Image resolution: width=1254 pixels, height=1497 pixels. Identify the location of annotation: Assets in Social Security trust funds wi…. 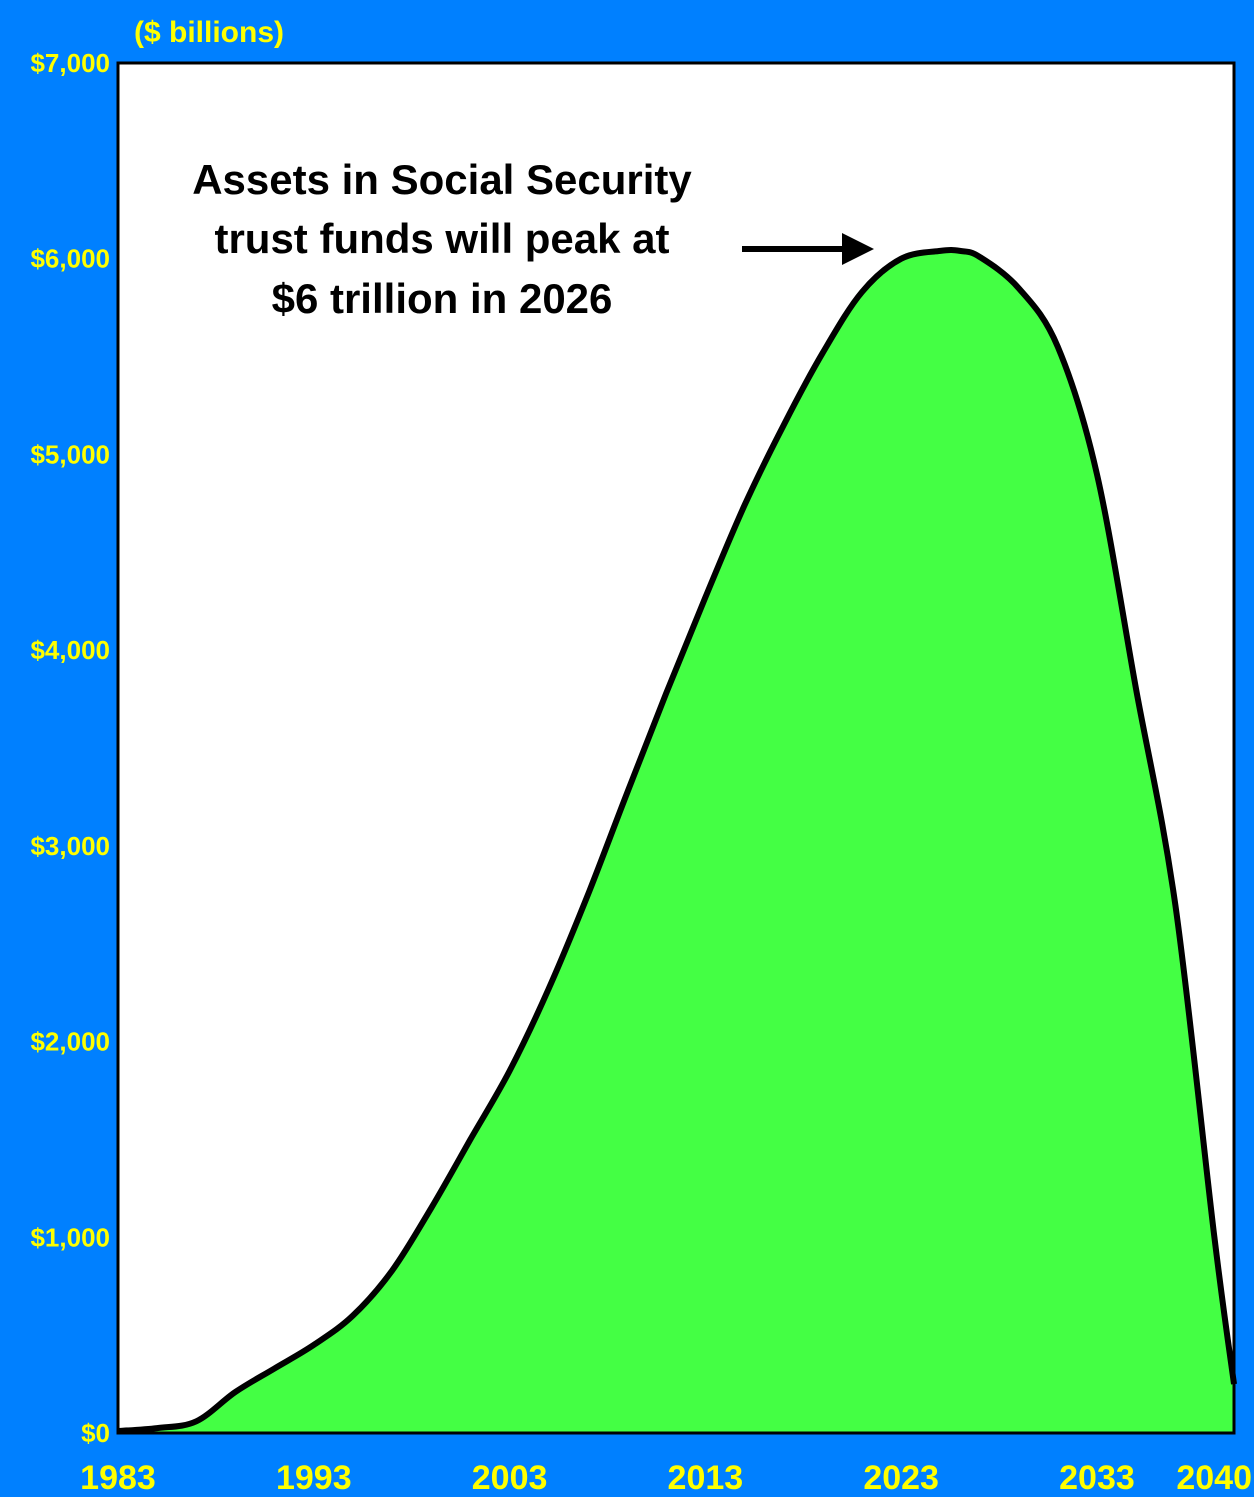
(442, 239).